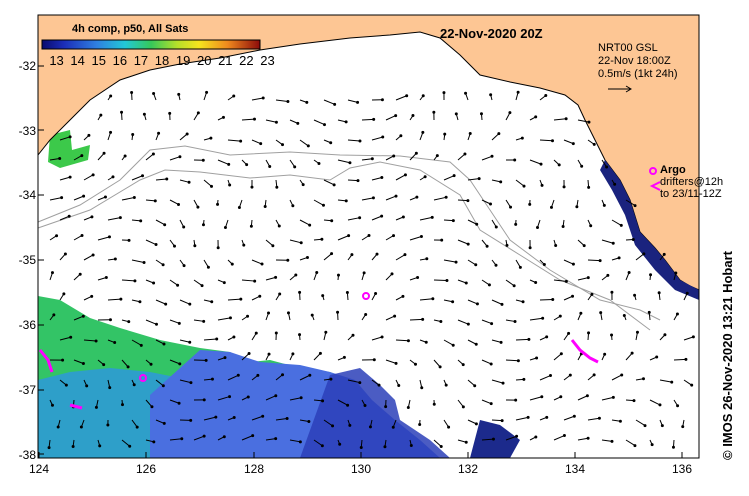 This screenshot has width=749, height=496. What do you see at coordinates (27, 325) in the screenshot?
I see `y-tick-label: -36` at bounding box center [27, 325].